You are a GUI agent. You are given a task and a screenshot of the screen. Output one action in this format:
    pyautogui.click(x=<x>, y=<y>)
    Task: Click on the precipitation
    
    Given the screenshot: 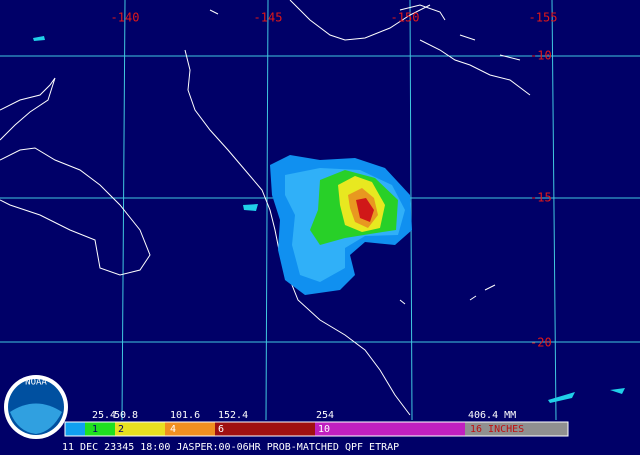 What is the action you would take?
    pyautogui.click(x=341, y=225)
    